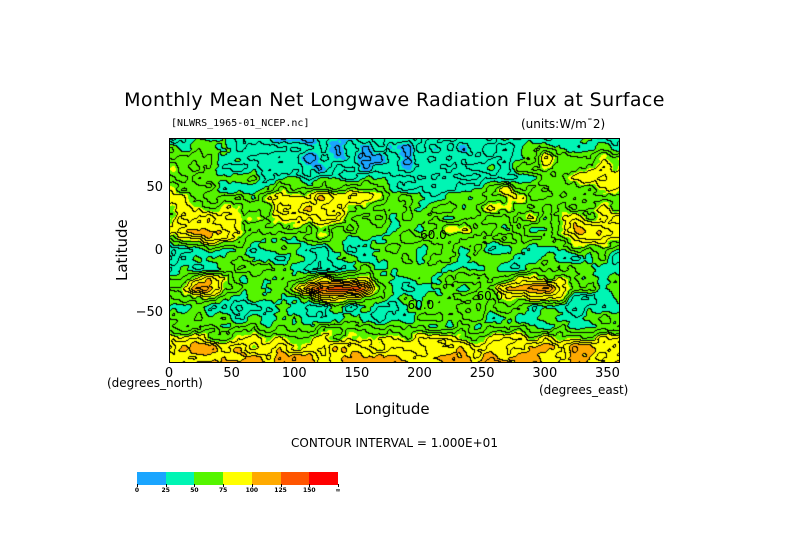 The height and width of the screenshot is (558, 789). Describe the element at coordinates (165, 490) in the screenshot. I see `colorbar-tick-label: 25` at that location.